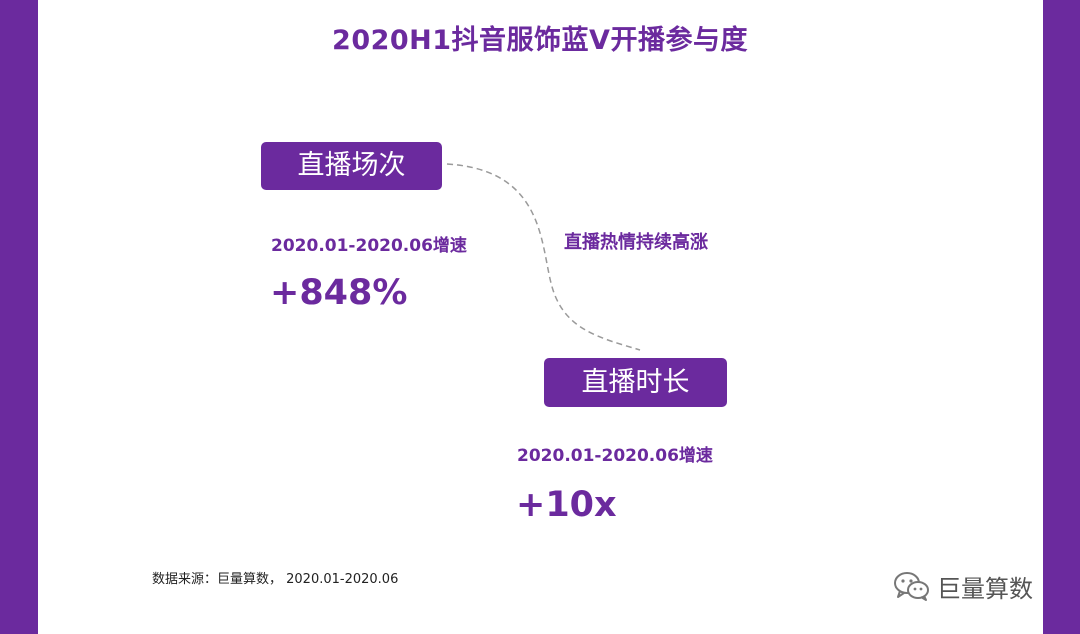  Describe the element at coordinates (1061, 317) in the screenshot. I see `right-side-bar` at that location.